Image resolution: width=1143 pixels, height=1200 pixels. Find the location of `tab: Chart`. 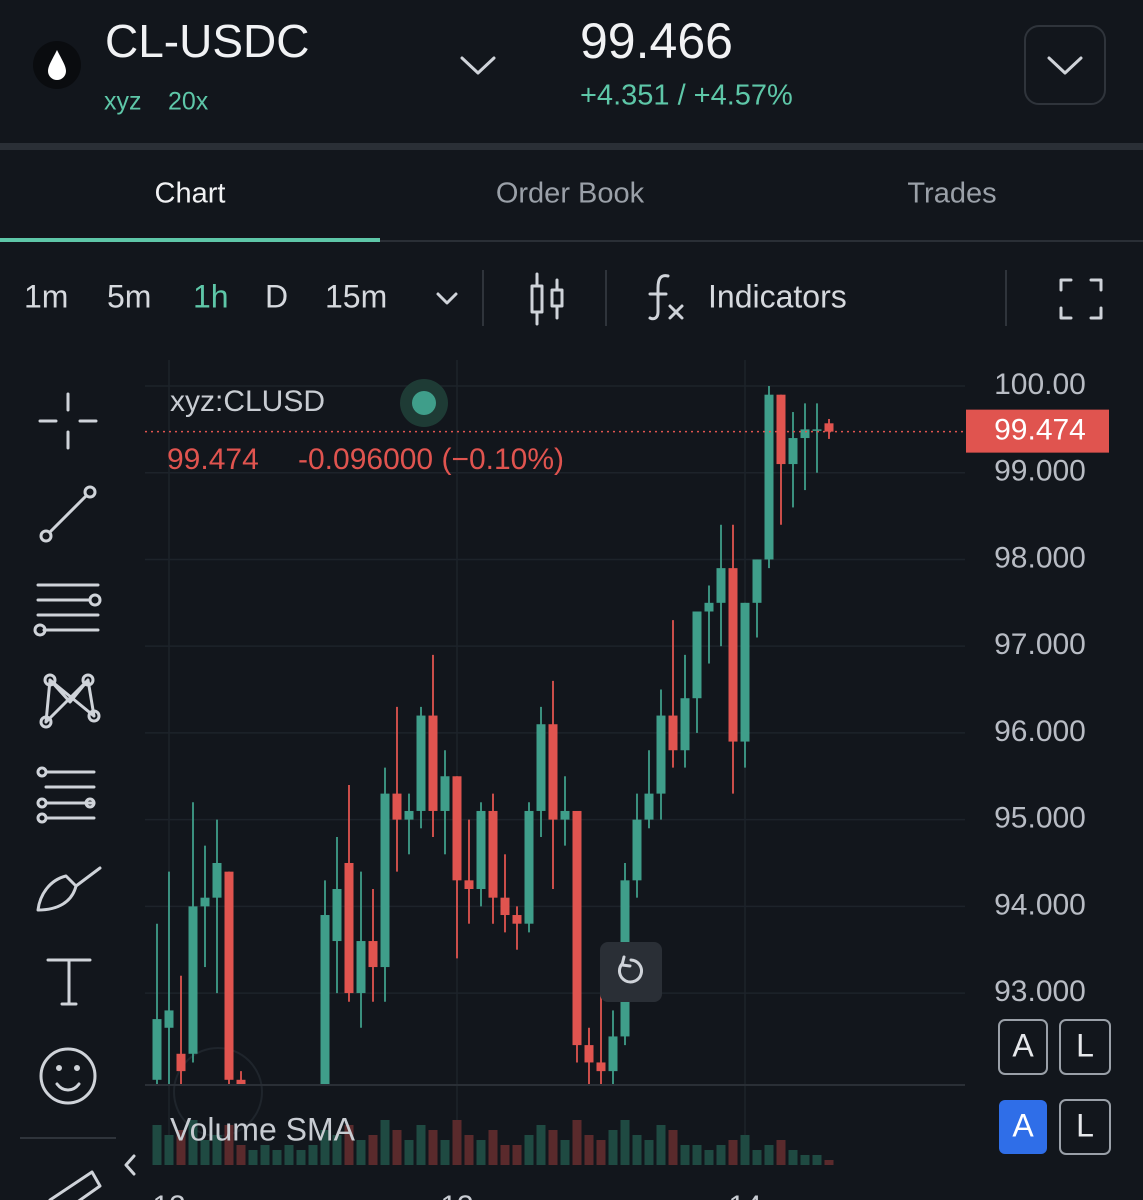

tab: Chart is located at coordinates (190, 194).